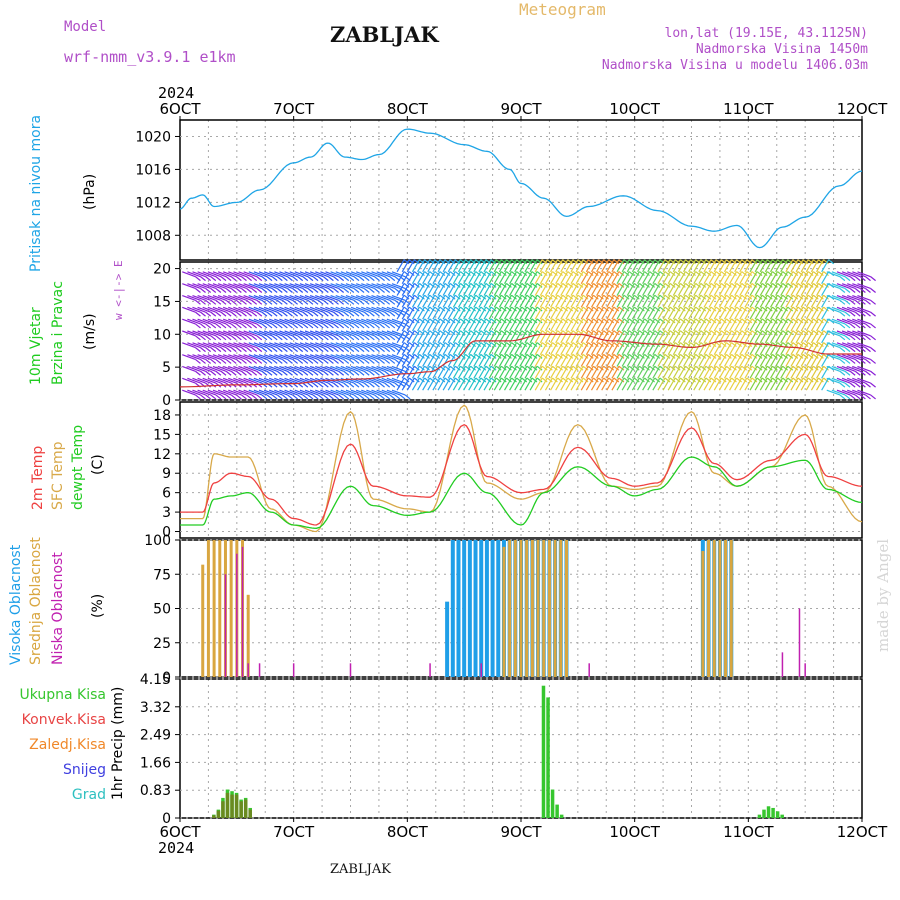  What do you see at coordinates (548, 757) in the screenshot?
I see `total-precip-bar` at bounding box center [548, 757].